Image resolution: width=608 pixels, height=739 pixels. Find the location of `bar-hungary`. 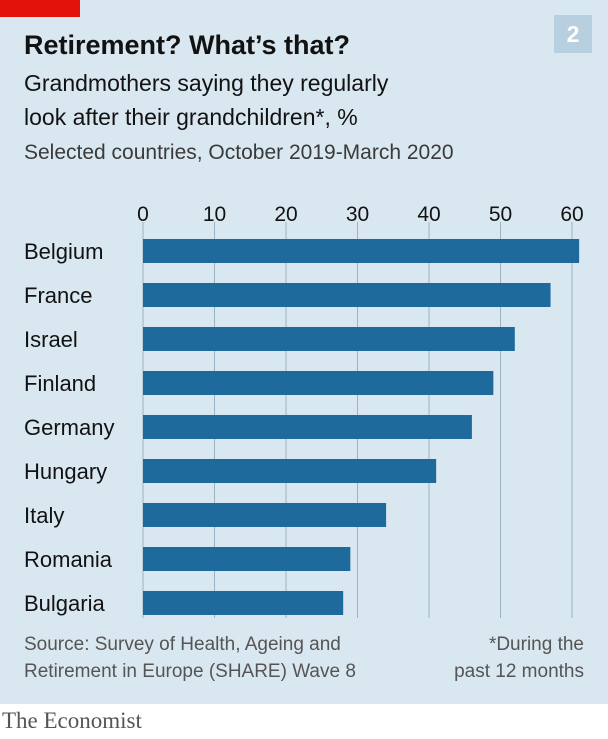

bar-hungary is located at coordinates (290, 471).